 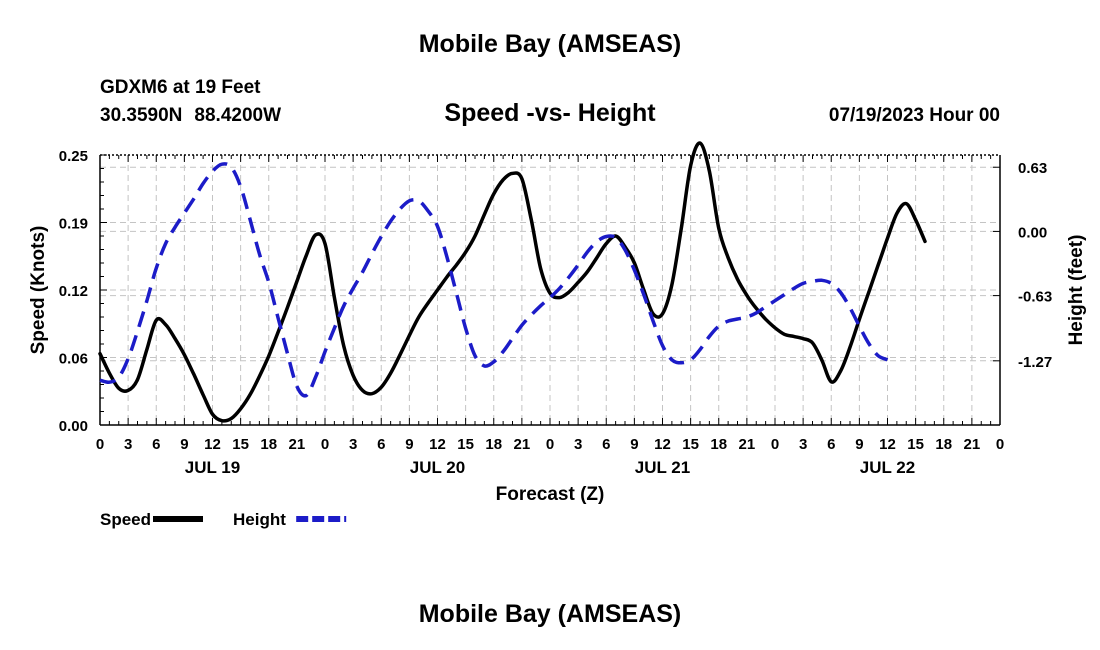 I want to click on bottom-title: Mobile Bay (AMSEAS), so click(x=550, y=614).